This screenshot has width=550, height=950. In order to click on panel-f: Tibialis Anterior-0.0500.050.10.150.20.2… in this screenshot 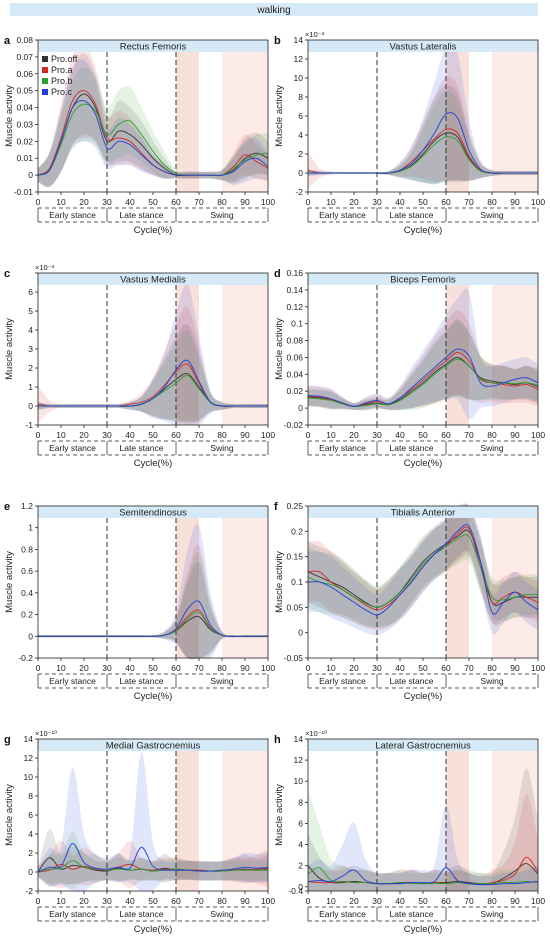, I will do `click(409, 601)`.